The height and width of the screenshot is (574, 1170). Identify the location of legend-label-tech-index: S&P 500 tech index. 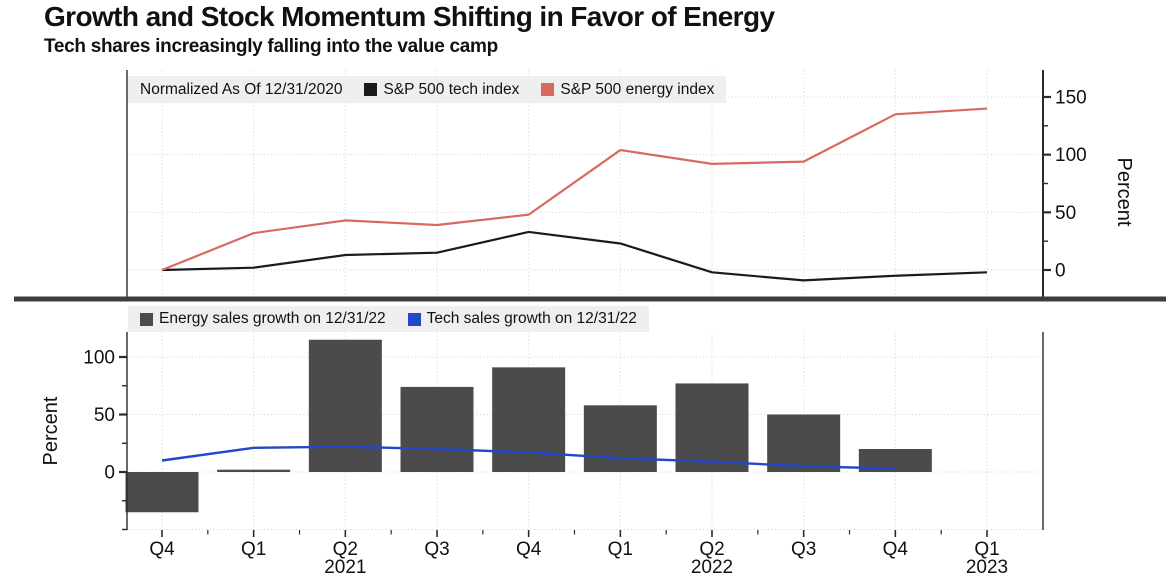
(451, 89).